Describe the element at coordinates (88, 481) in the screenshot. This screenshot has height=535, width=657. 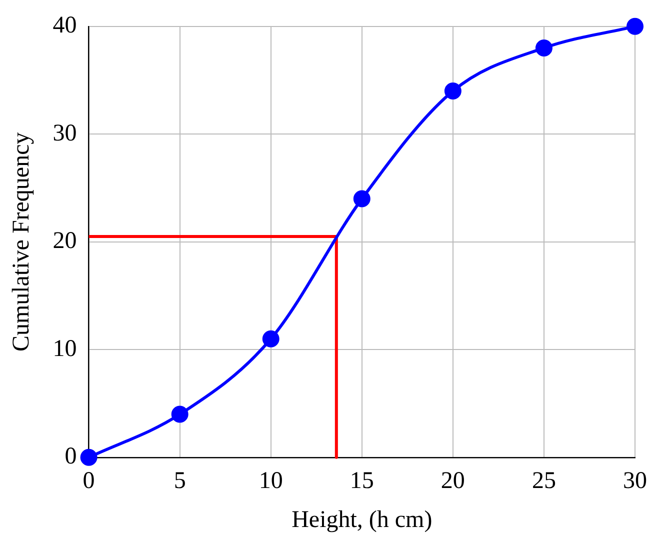
I see `x-tick-label: 0` at that location.